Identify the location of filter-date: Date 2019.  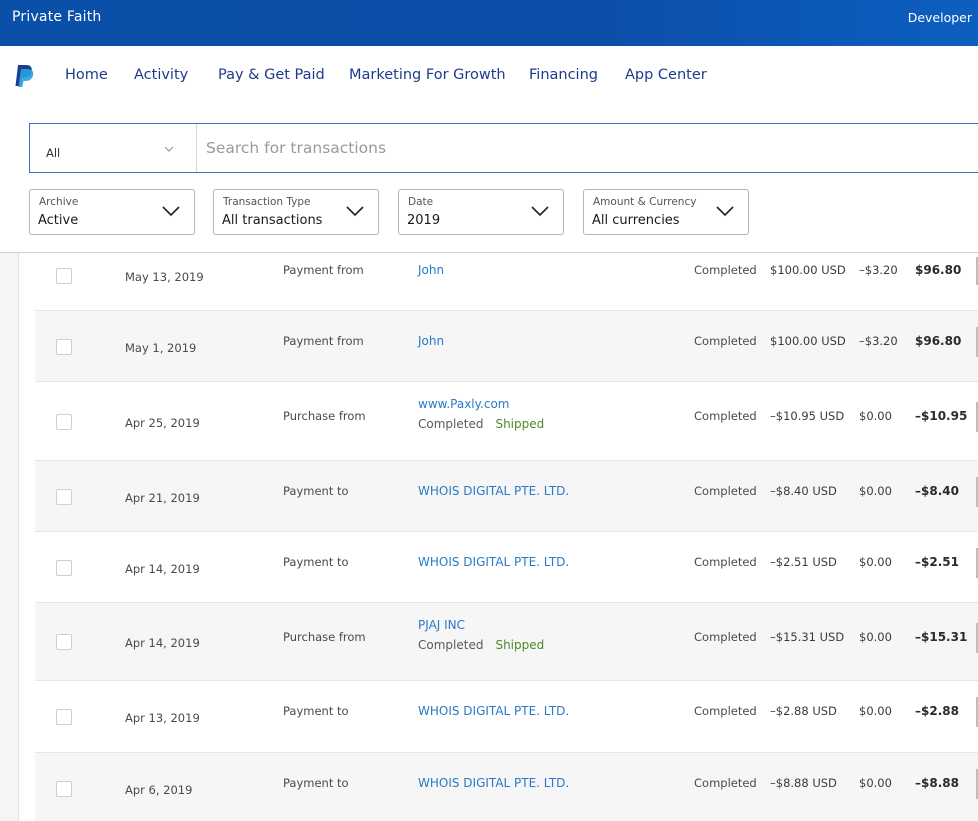
(481, 212).